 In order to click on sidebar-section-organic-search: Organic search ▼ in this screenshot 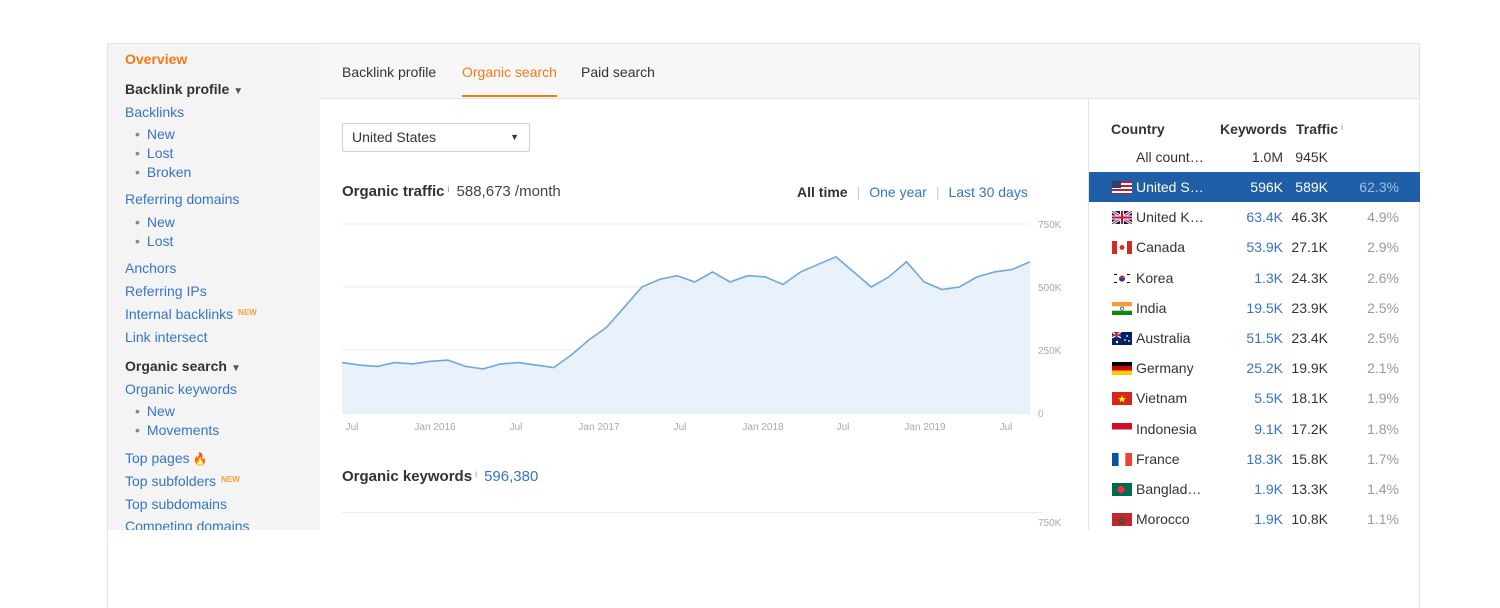, I will do `click(183, 366)`.